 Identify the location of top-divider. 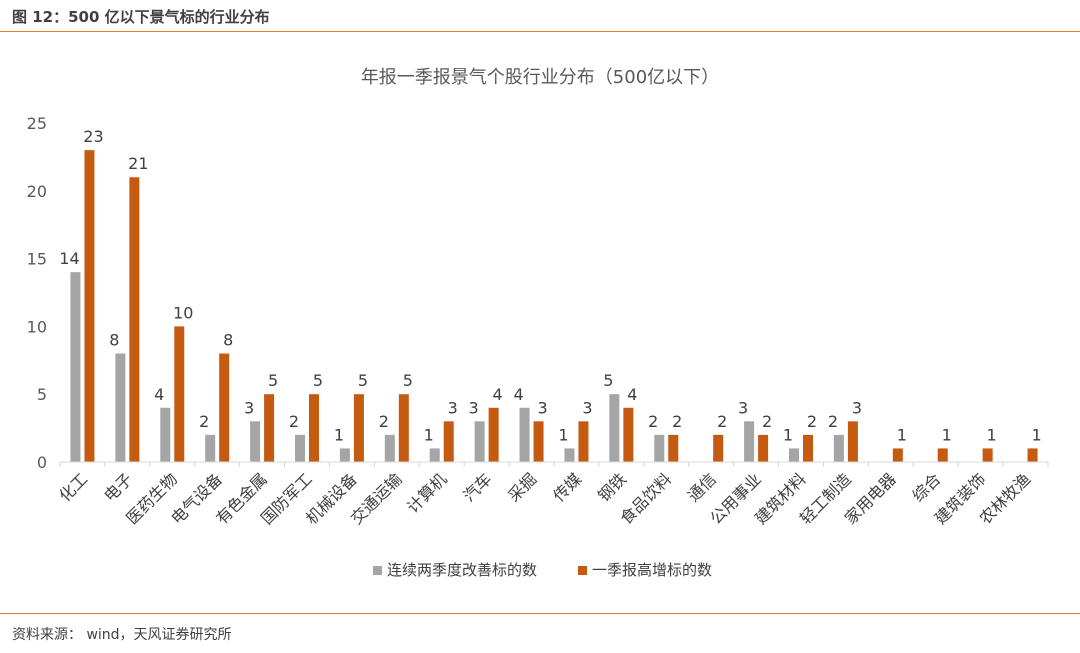
(540, 31).